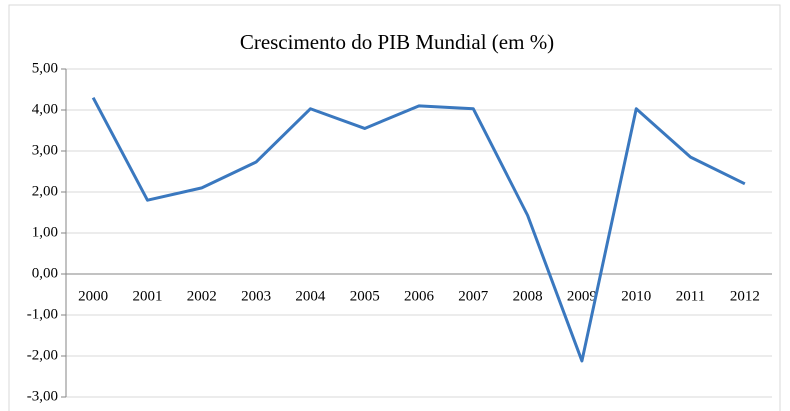  I want to click on x-tick-label: 2008, so click(528, 296).